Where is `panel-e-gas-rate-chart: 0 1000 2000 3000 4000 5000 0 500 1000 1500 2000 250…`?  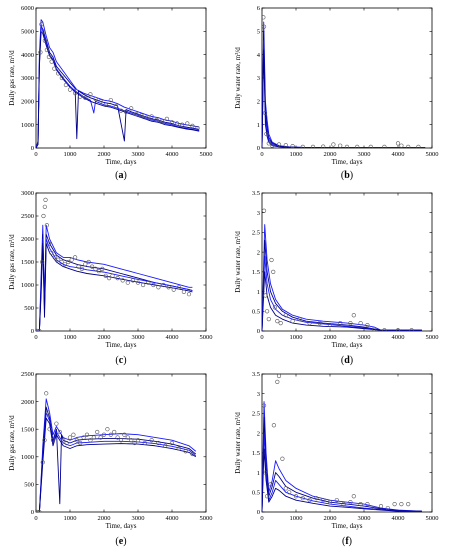
panel-e-gas-rate-chart: 0 1000 2000 3000 4000 5000 0 500 1000 1500 2000 250… is located at coordinates (110, 459).